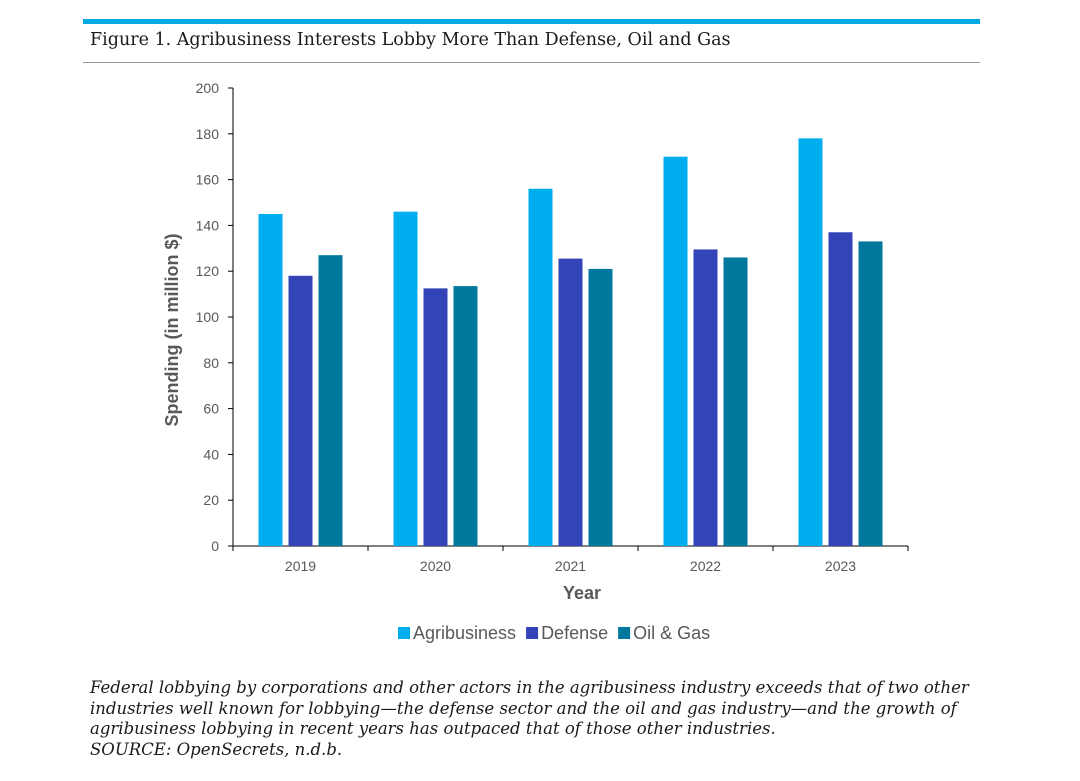  I want to click on x-tick-label: 2021, so click(570, 566).